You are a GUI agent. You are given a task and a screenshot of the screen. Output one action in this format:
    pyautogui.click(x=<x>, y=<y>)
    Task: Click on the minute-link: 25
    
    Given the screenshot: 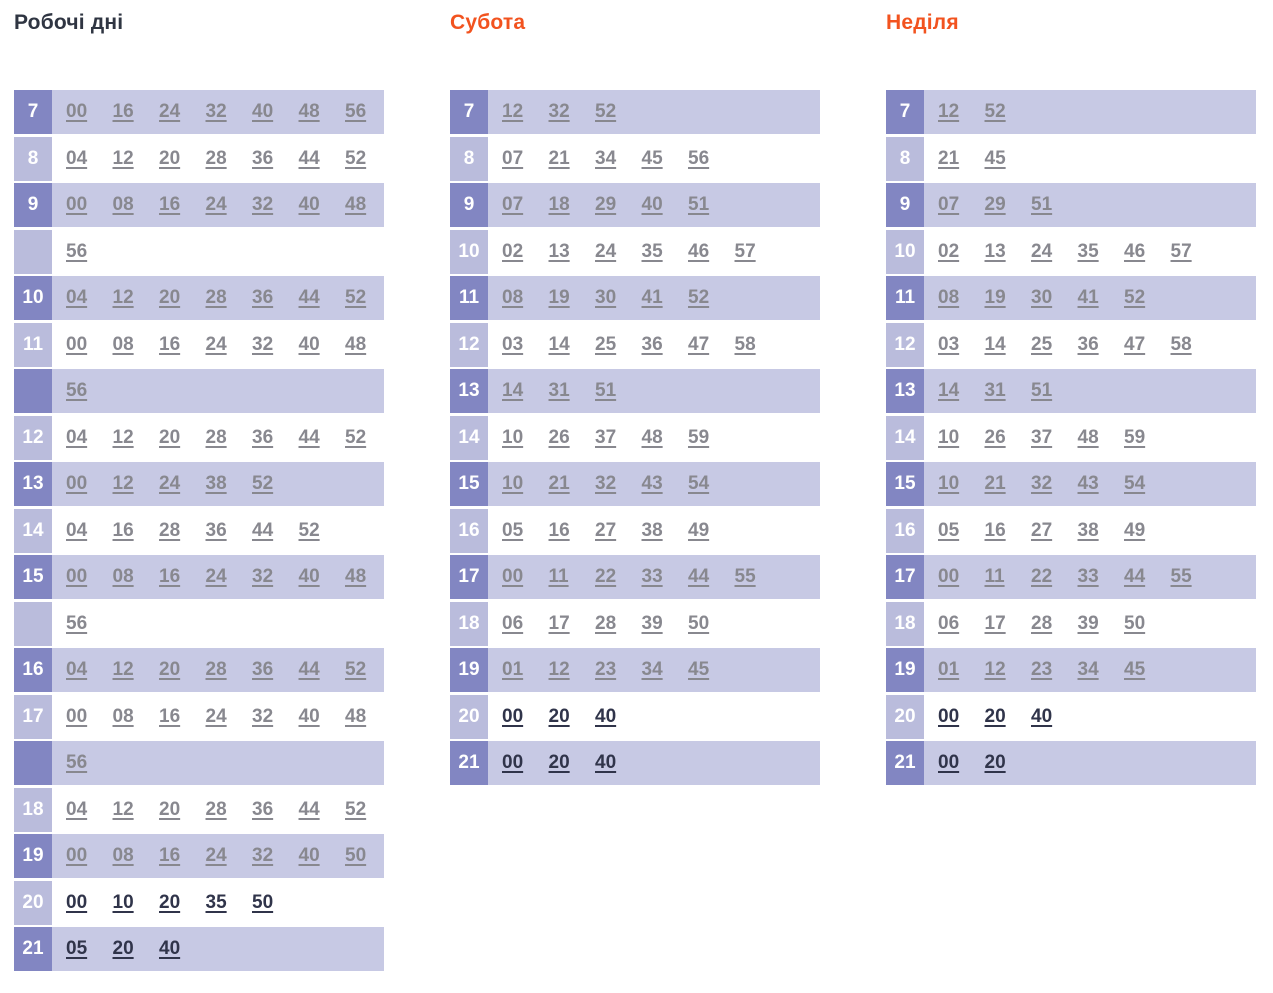 What is the action you would take?
    pyautogui.click(x=606, y=344)
    